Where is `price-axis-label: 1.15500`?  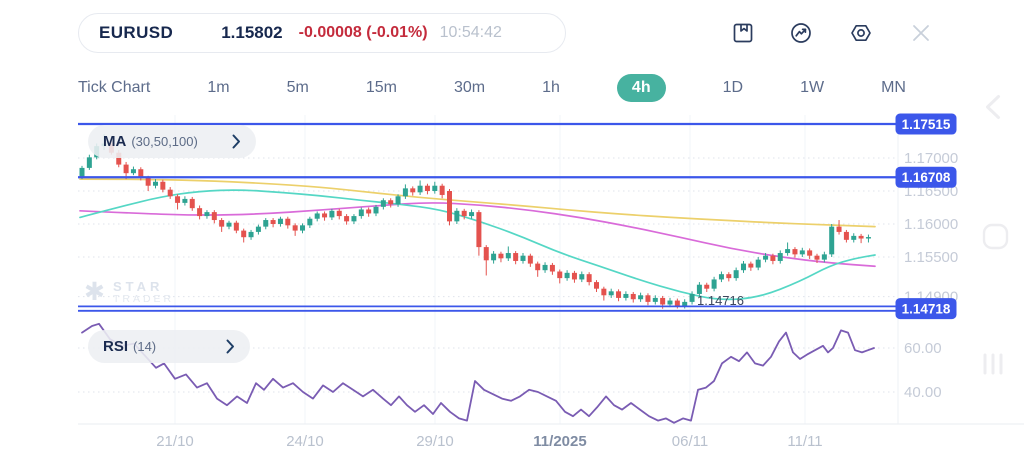 price-axis-label: 1.15500 is located at coordinates (931, 257).